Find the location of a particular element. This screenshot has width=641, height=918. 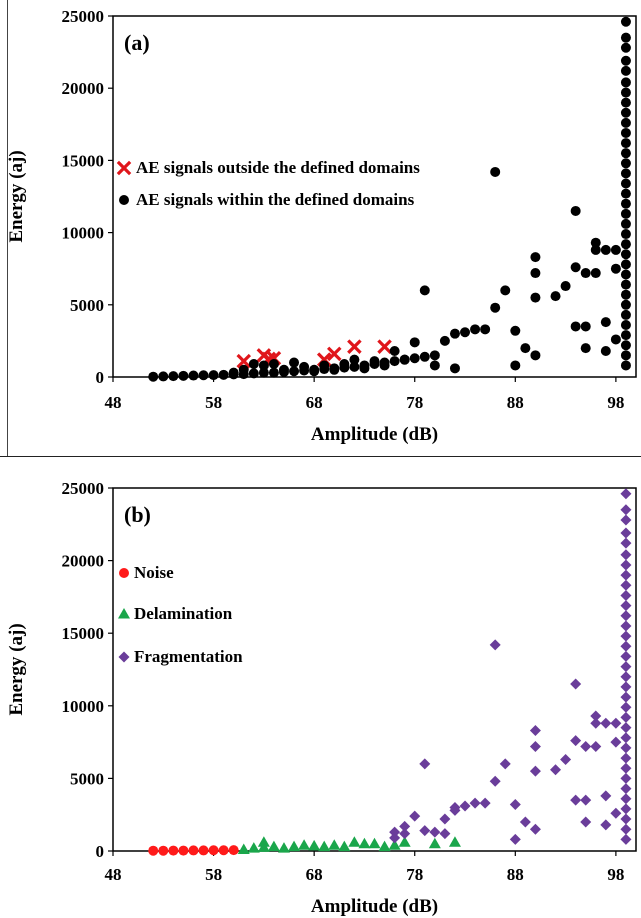

left-border-line is located at coordinates (7, 228).